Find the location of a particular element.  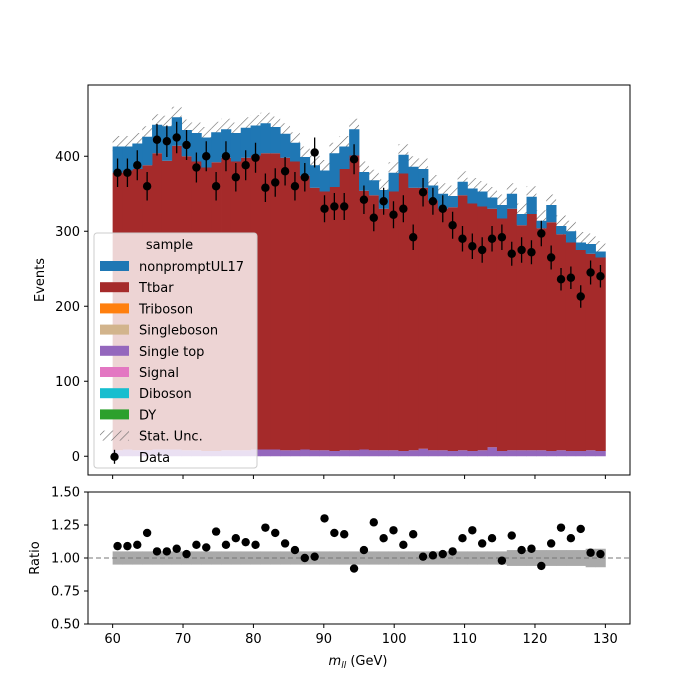

main-y-ticks: 0 100 200 300 400 is located at coordinates (71, 307).